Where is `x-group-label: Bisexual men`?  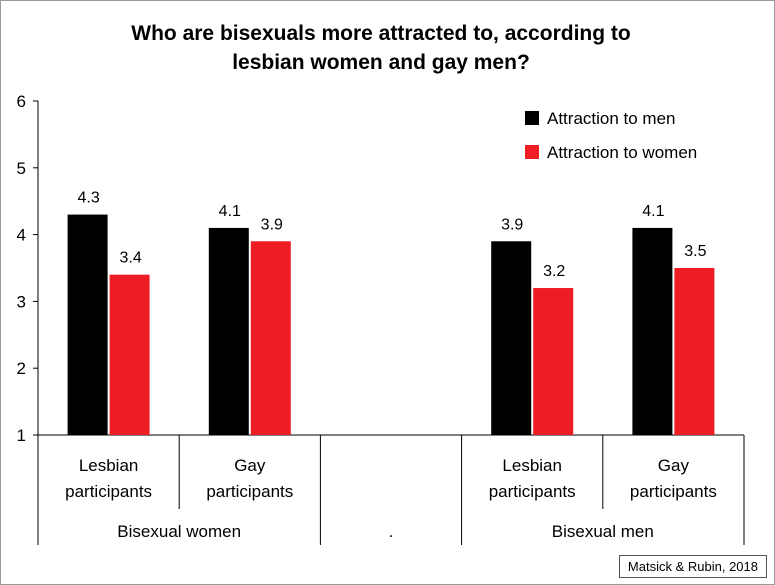
x-group-label: Bisexual men is located at coordinates (603, 531).